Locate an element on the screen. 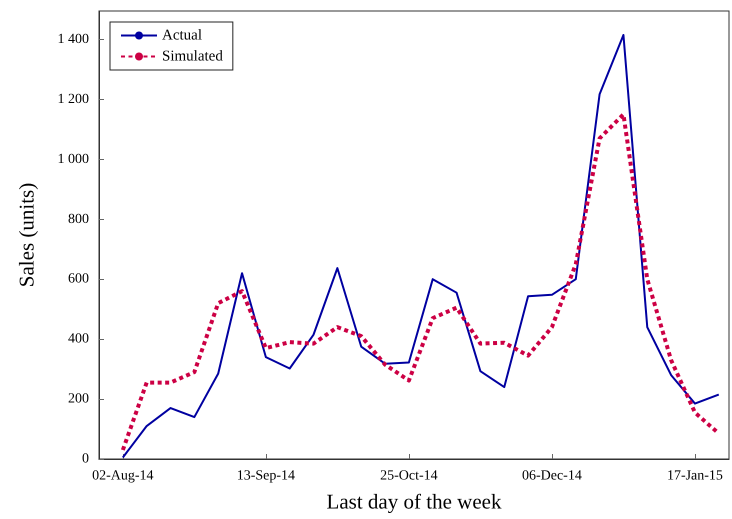 The width and height of the screenshot is (732, 519). y-tick-label: 1 000 is located at coordinates (73, 159).